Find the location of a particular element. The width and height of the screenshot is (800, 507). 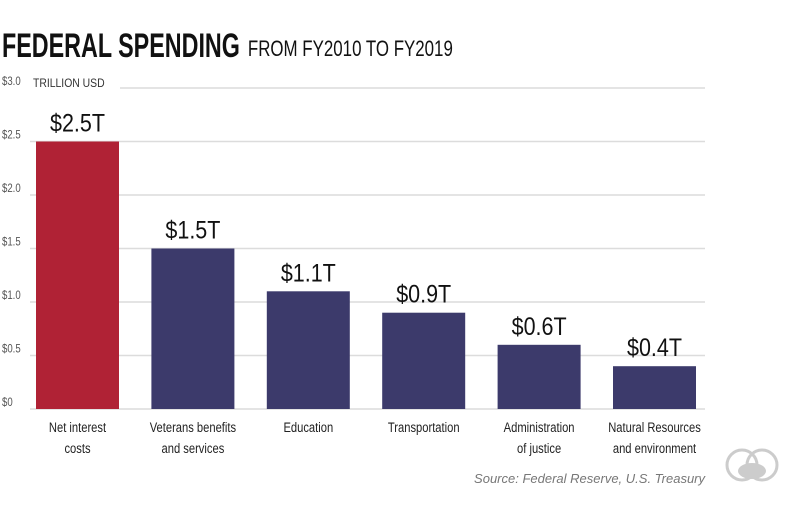

category-label: Natural Resources is located at coordinates (654, 427).